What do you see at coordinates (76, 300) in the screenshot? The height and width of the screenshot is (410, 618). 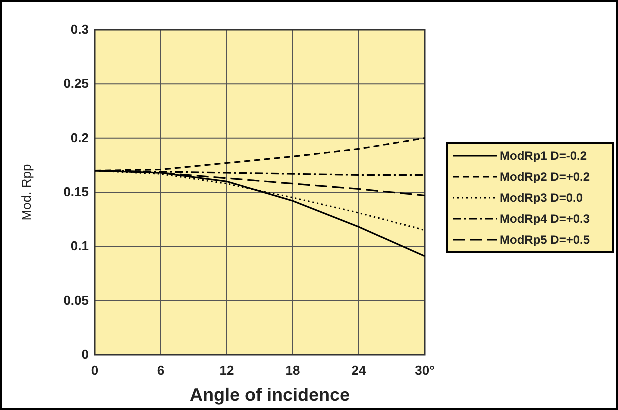 I see `y-tick-label: 0.05` at bounding box center [76, 300].